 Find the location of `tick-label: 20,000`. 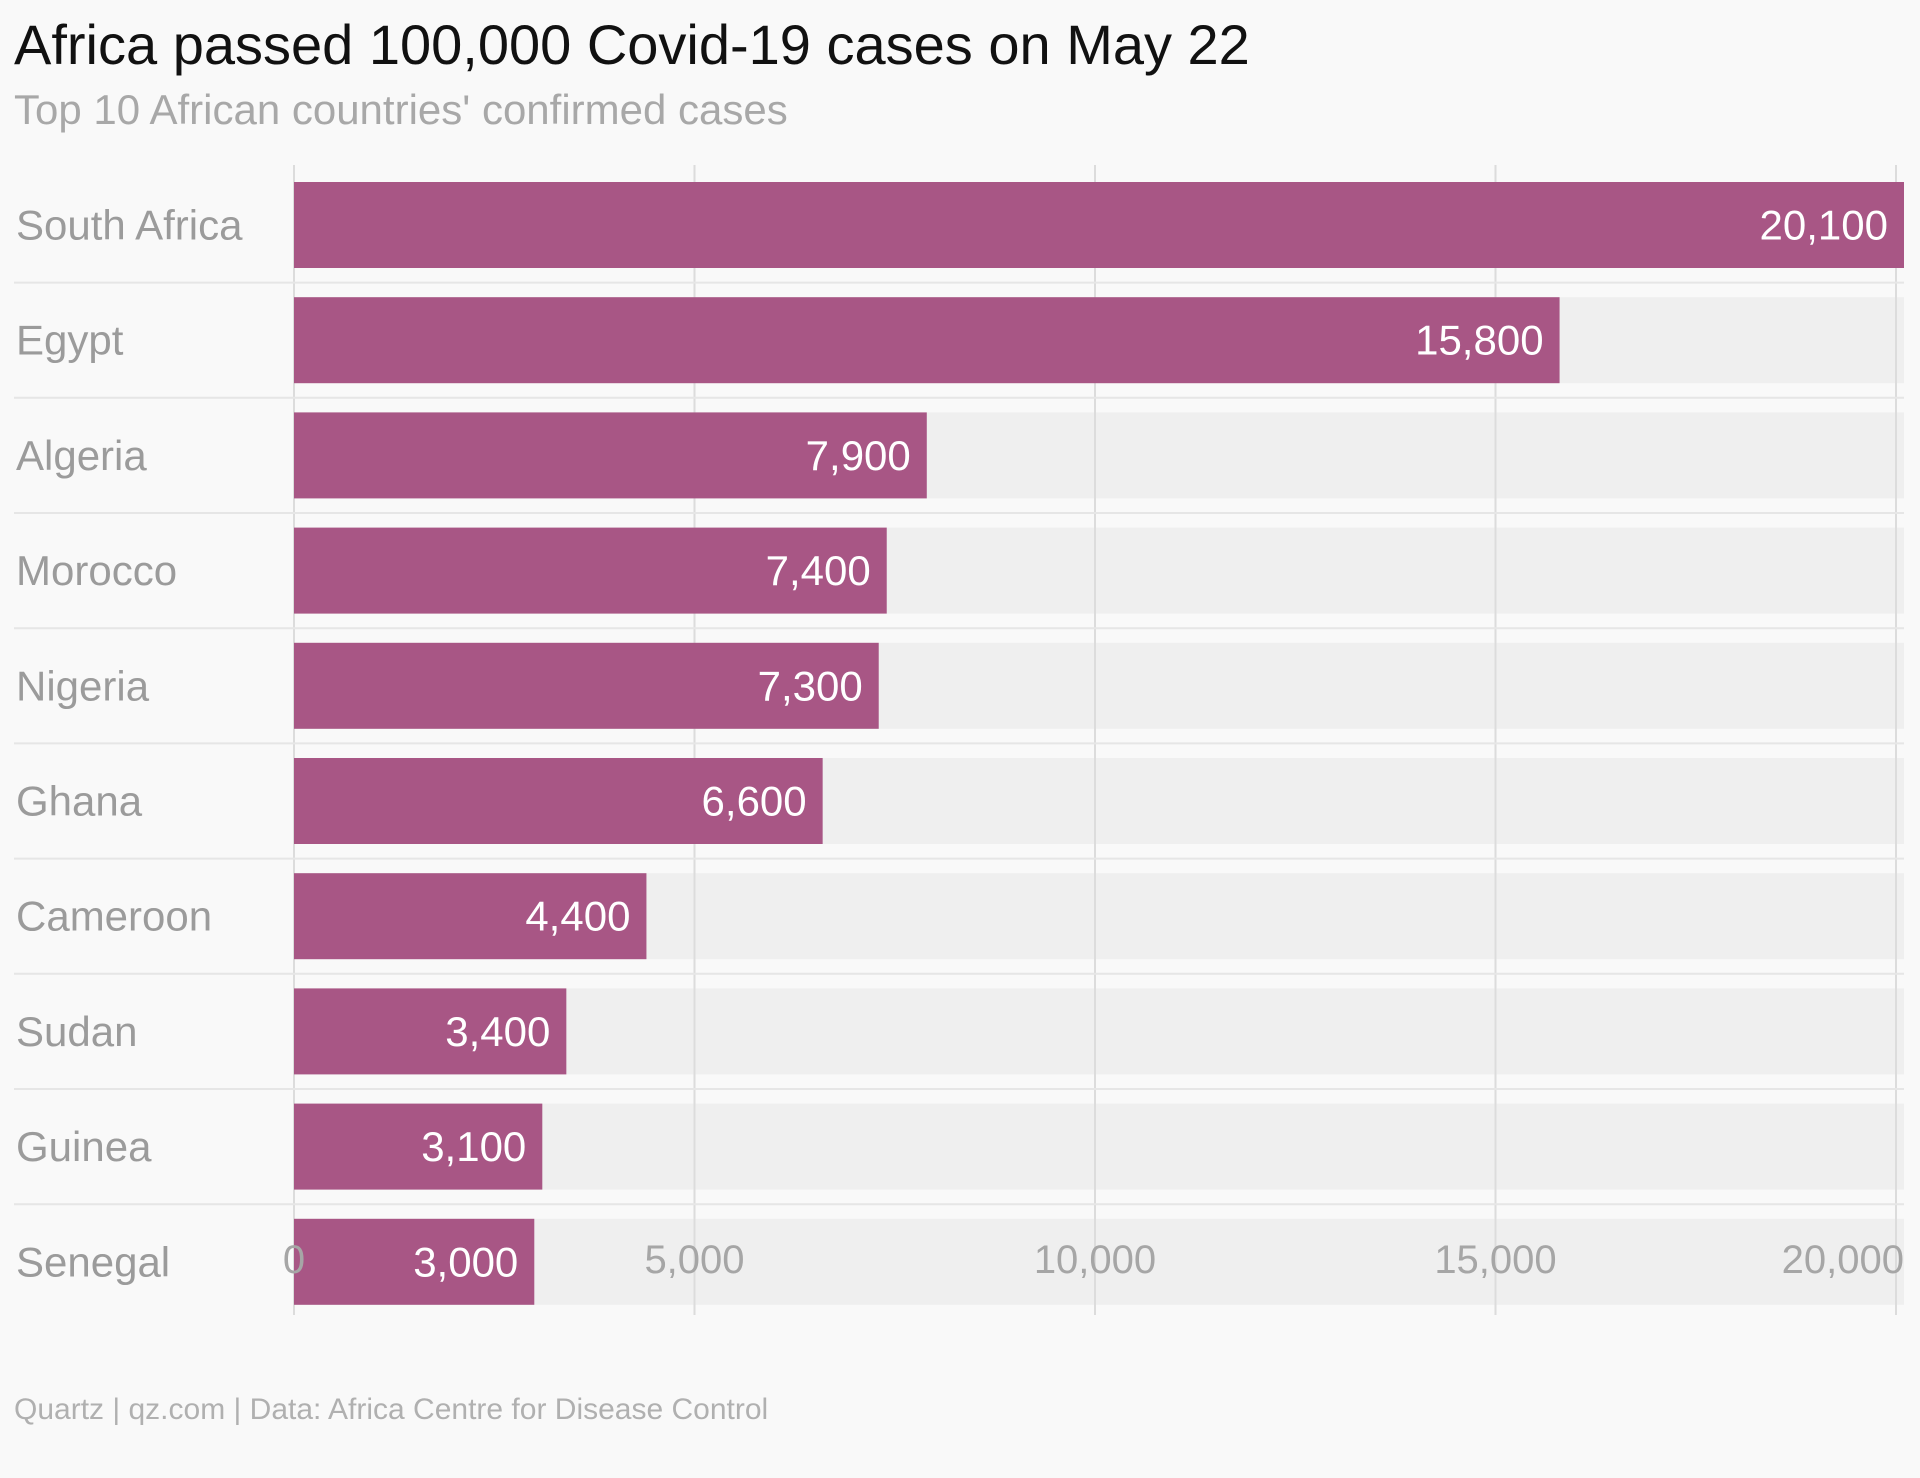

tick-label: 20,000 is located at coordinates (1843, 1260).